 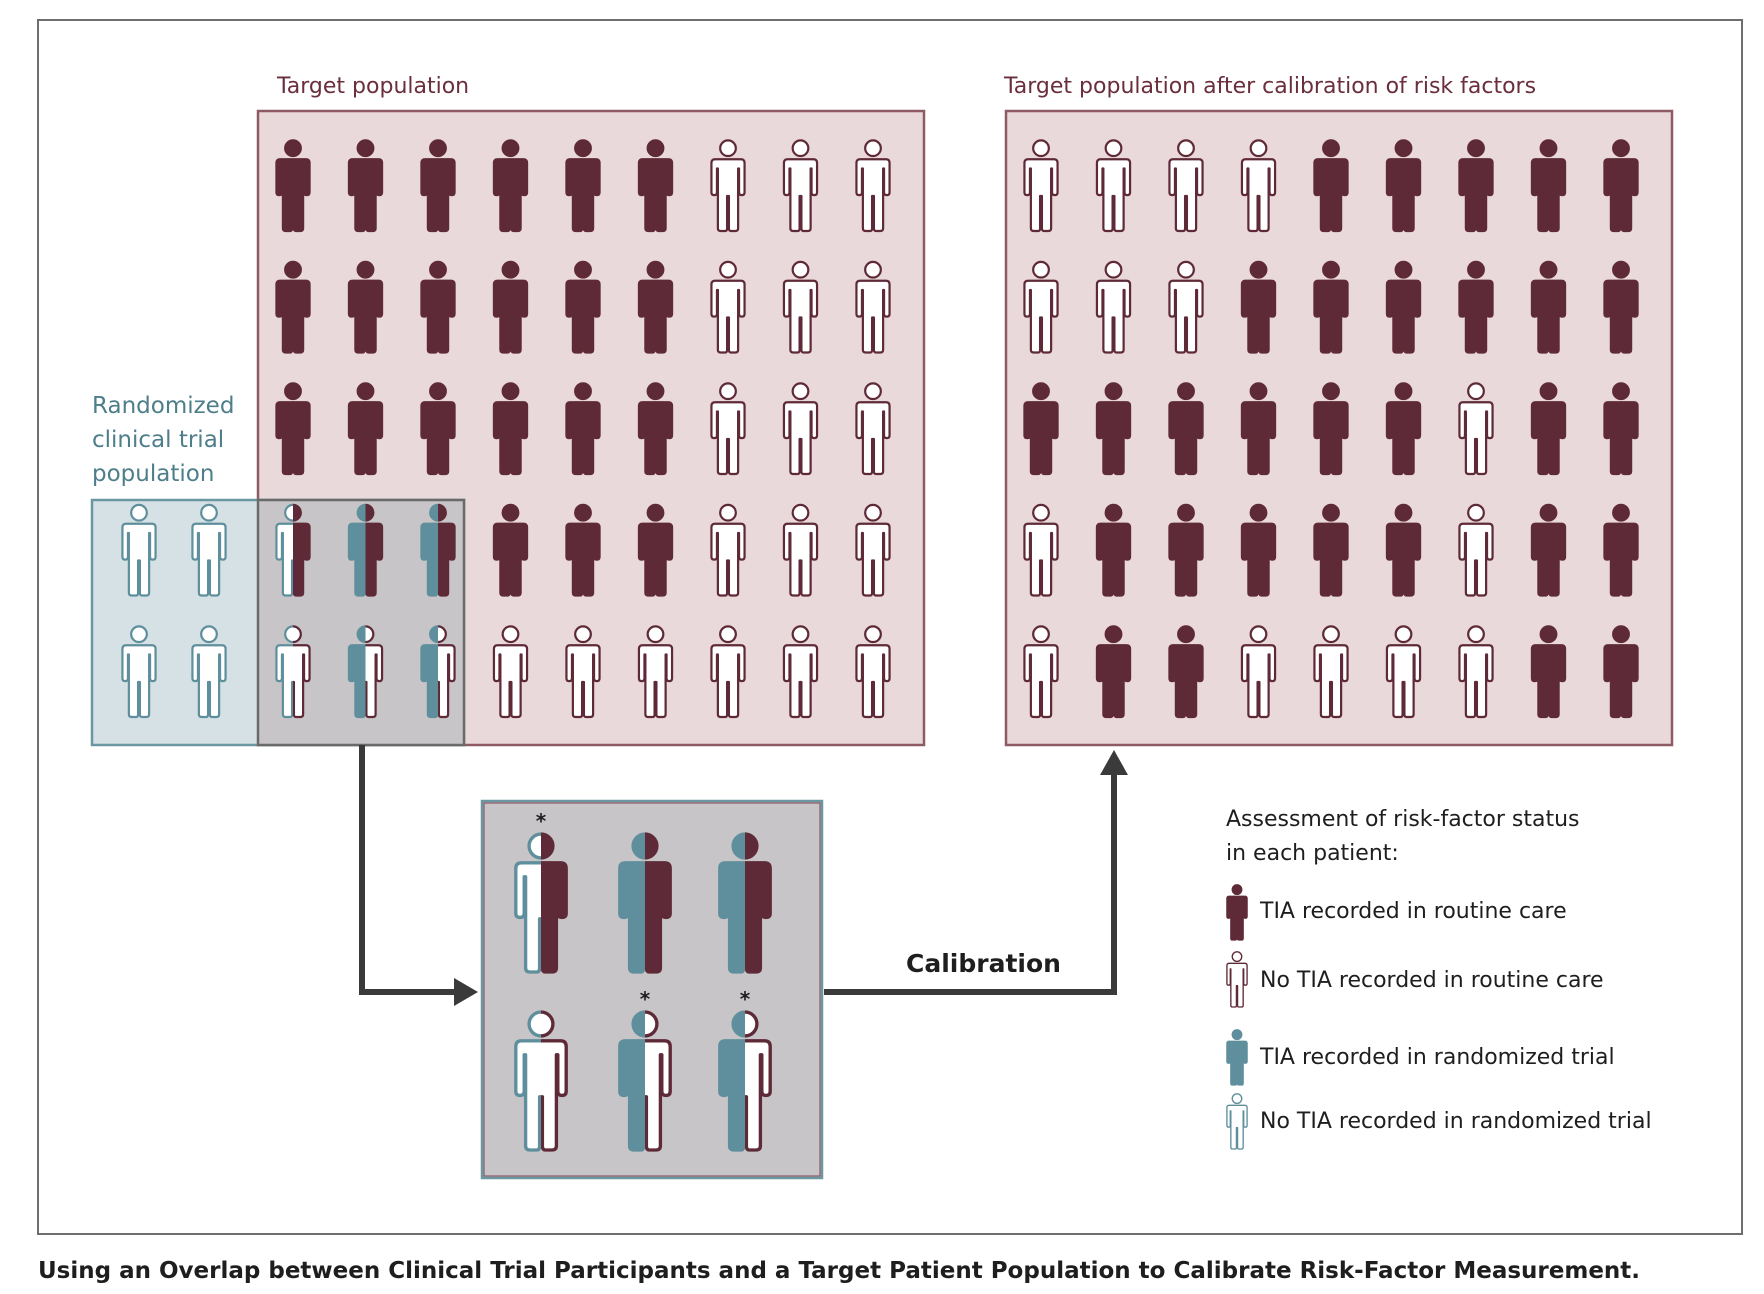 I want to click on legend-label-routine-tia: TIA recorded in routine care, so click(x=1413, y=911).